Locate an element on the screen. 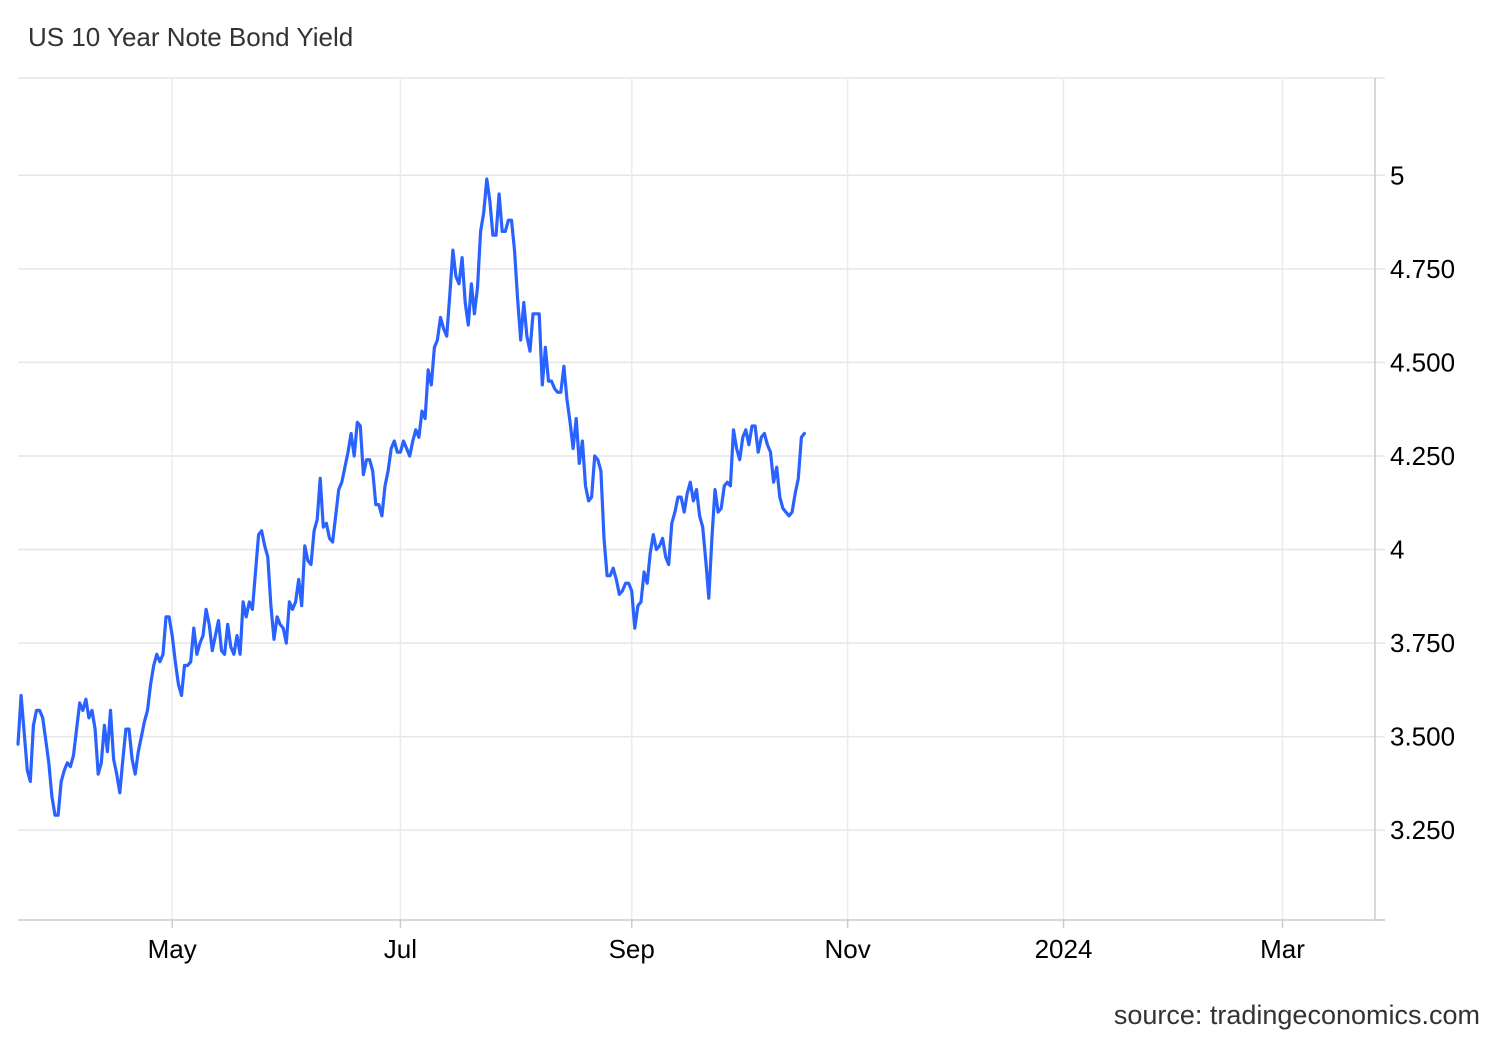  x-tick-label: Sep is located at coordinates (632, 949).